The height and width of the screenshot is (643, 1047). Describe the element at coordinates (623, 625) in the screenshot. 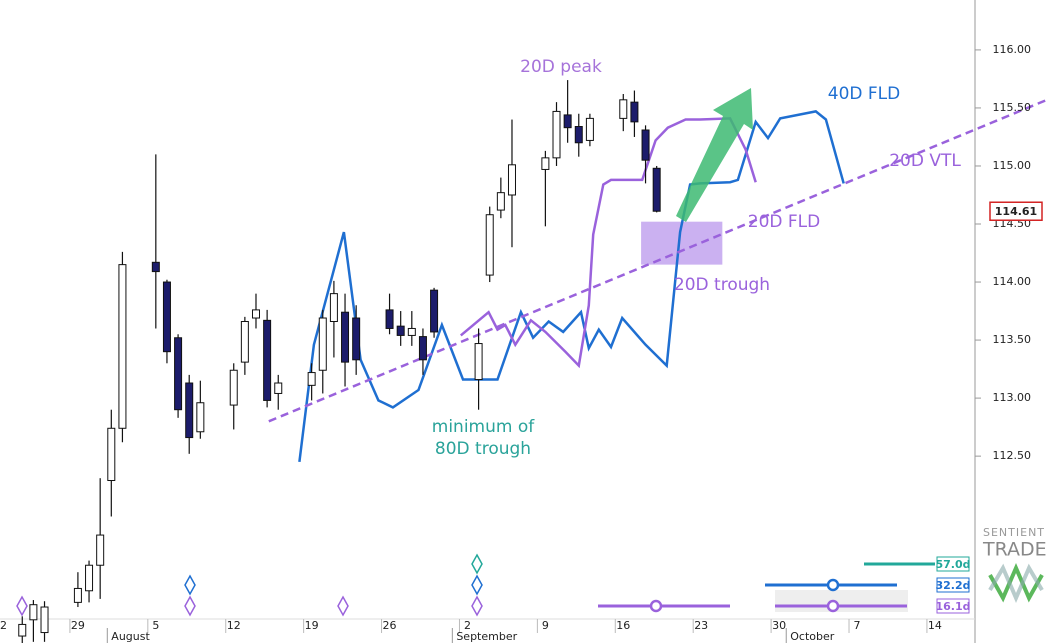

I see `x-tick-label: 16` at that location.